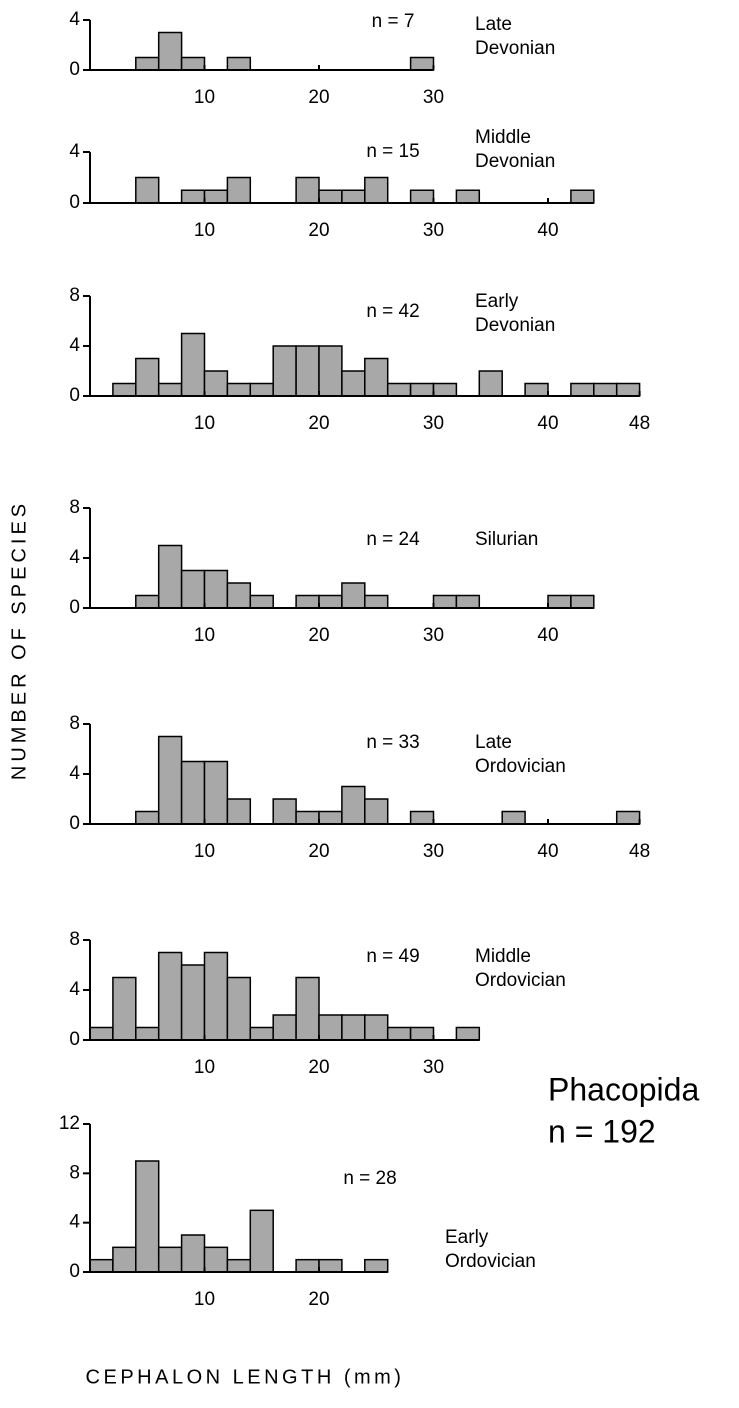 This screenshot has width=739, height=1408. I want to click on x-axis-label: CEPHALON LENGTH (mm), so click(245, 1377).